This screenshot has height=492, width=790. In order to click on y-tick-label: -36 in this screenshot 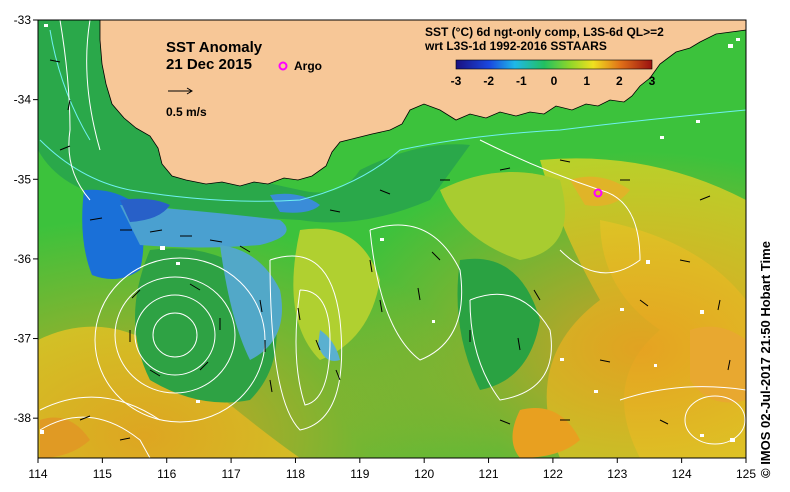, I will do `click(23, 259)`.